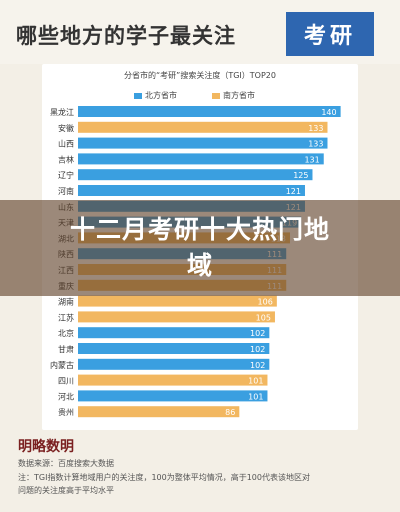  I want to click on footnote-line-1: 注：TGI指数计算地域用户的关注度，100为整体平均情况，高于100代表该地区对, so click(164, 477).